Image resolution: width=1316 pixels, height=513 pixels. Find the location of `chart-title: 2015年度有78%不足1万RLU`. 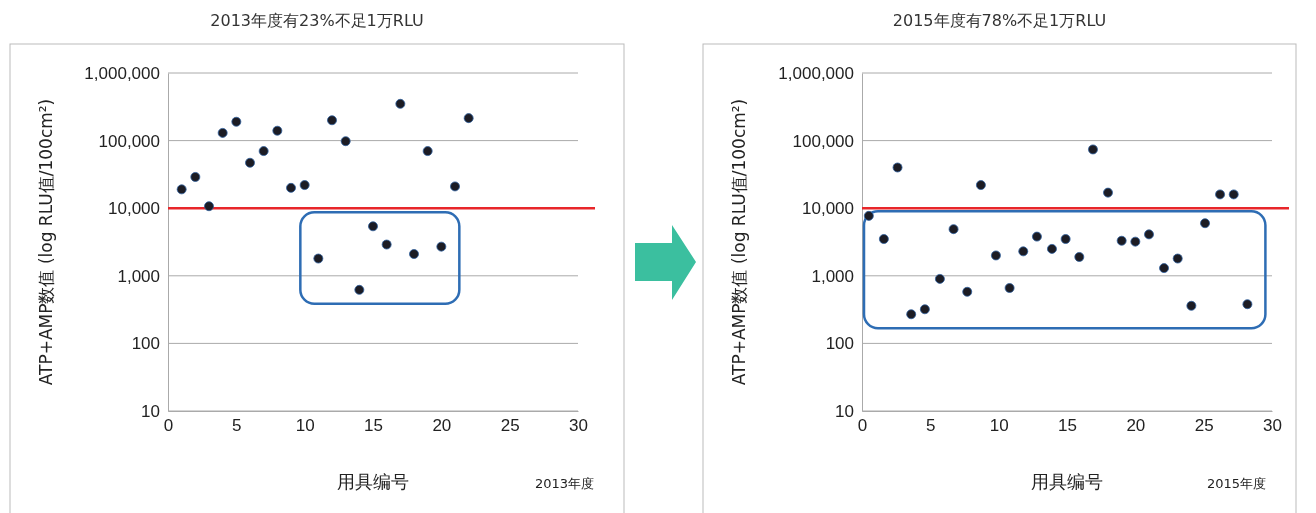

chart-title: 2015年度有78%不足1万RLU is located at coordinates (999, 20).